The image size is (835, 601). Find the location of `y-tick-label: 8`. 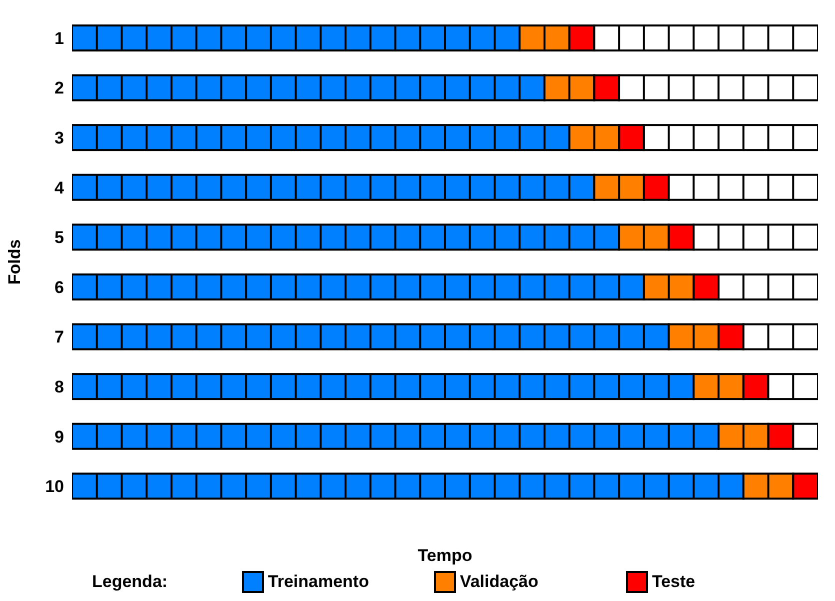

y-tick-label: 8 is located at coordinates (59, 387).